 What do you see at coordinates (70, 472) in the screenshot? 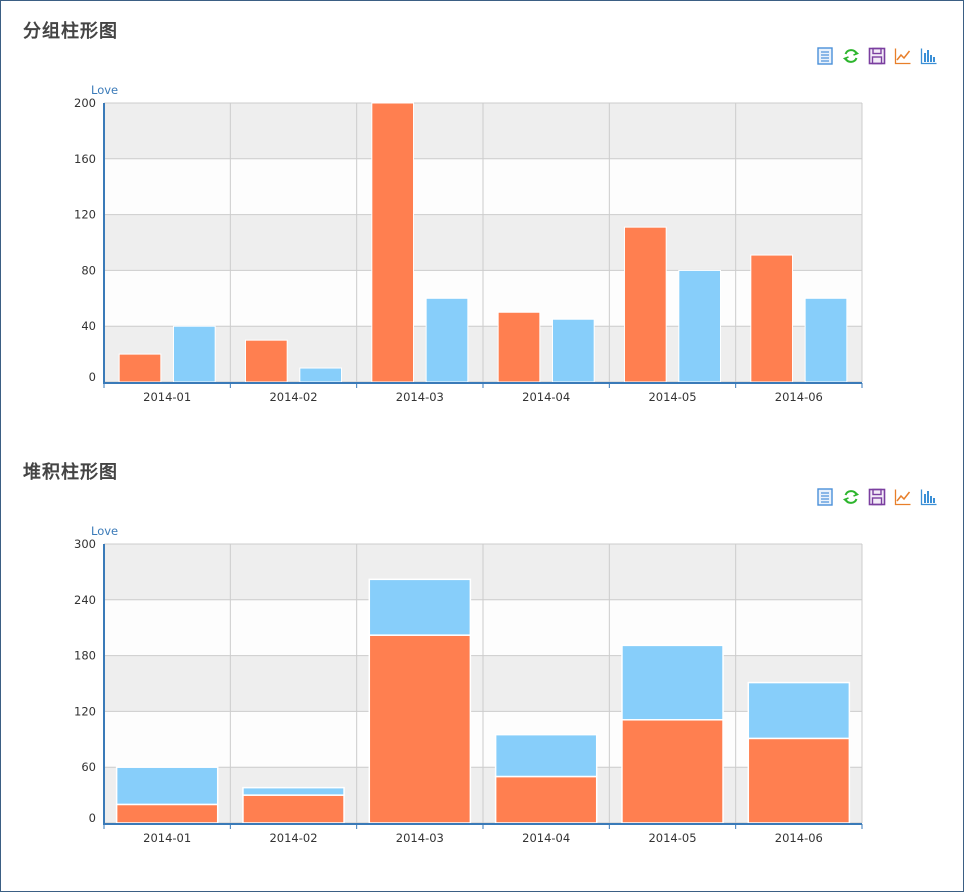
I see `chart-title: 堆积柱形图` at bounding box center [70, 472].